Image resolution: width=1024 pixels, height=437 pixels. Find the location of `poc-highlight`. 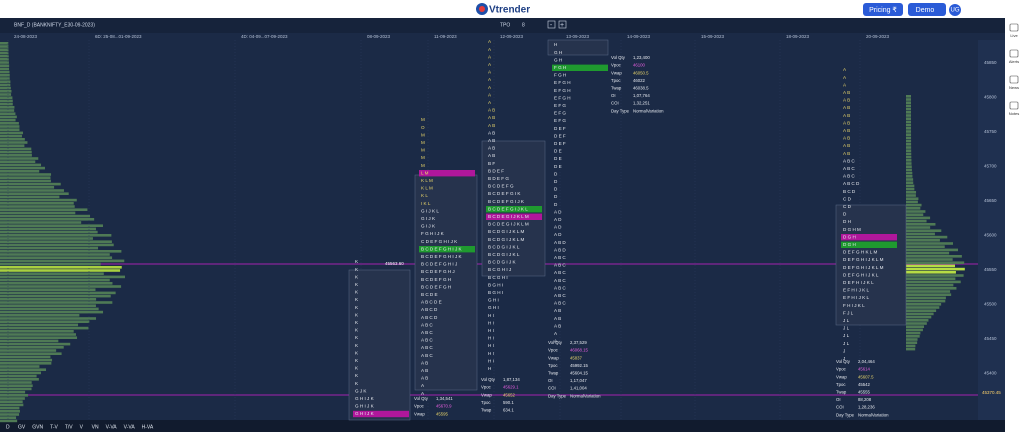

poc-highlight is located at coordinates (869, 237).